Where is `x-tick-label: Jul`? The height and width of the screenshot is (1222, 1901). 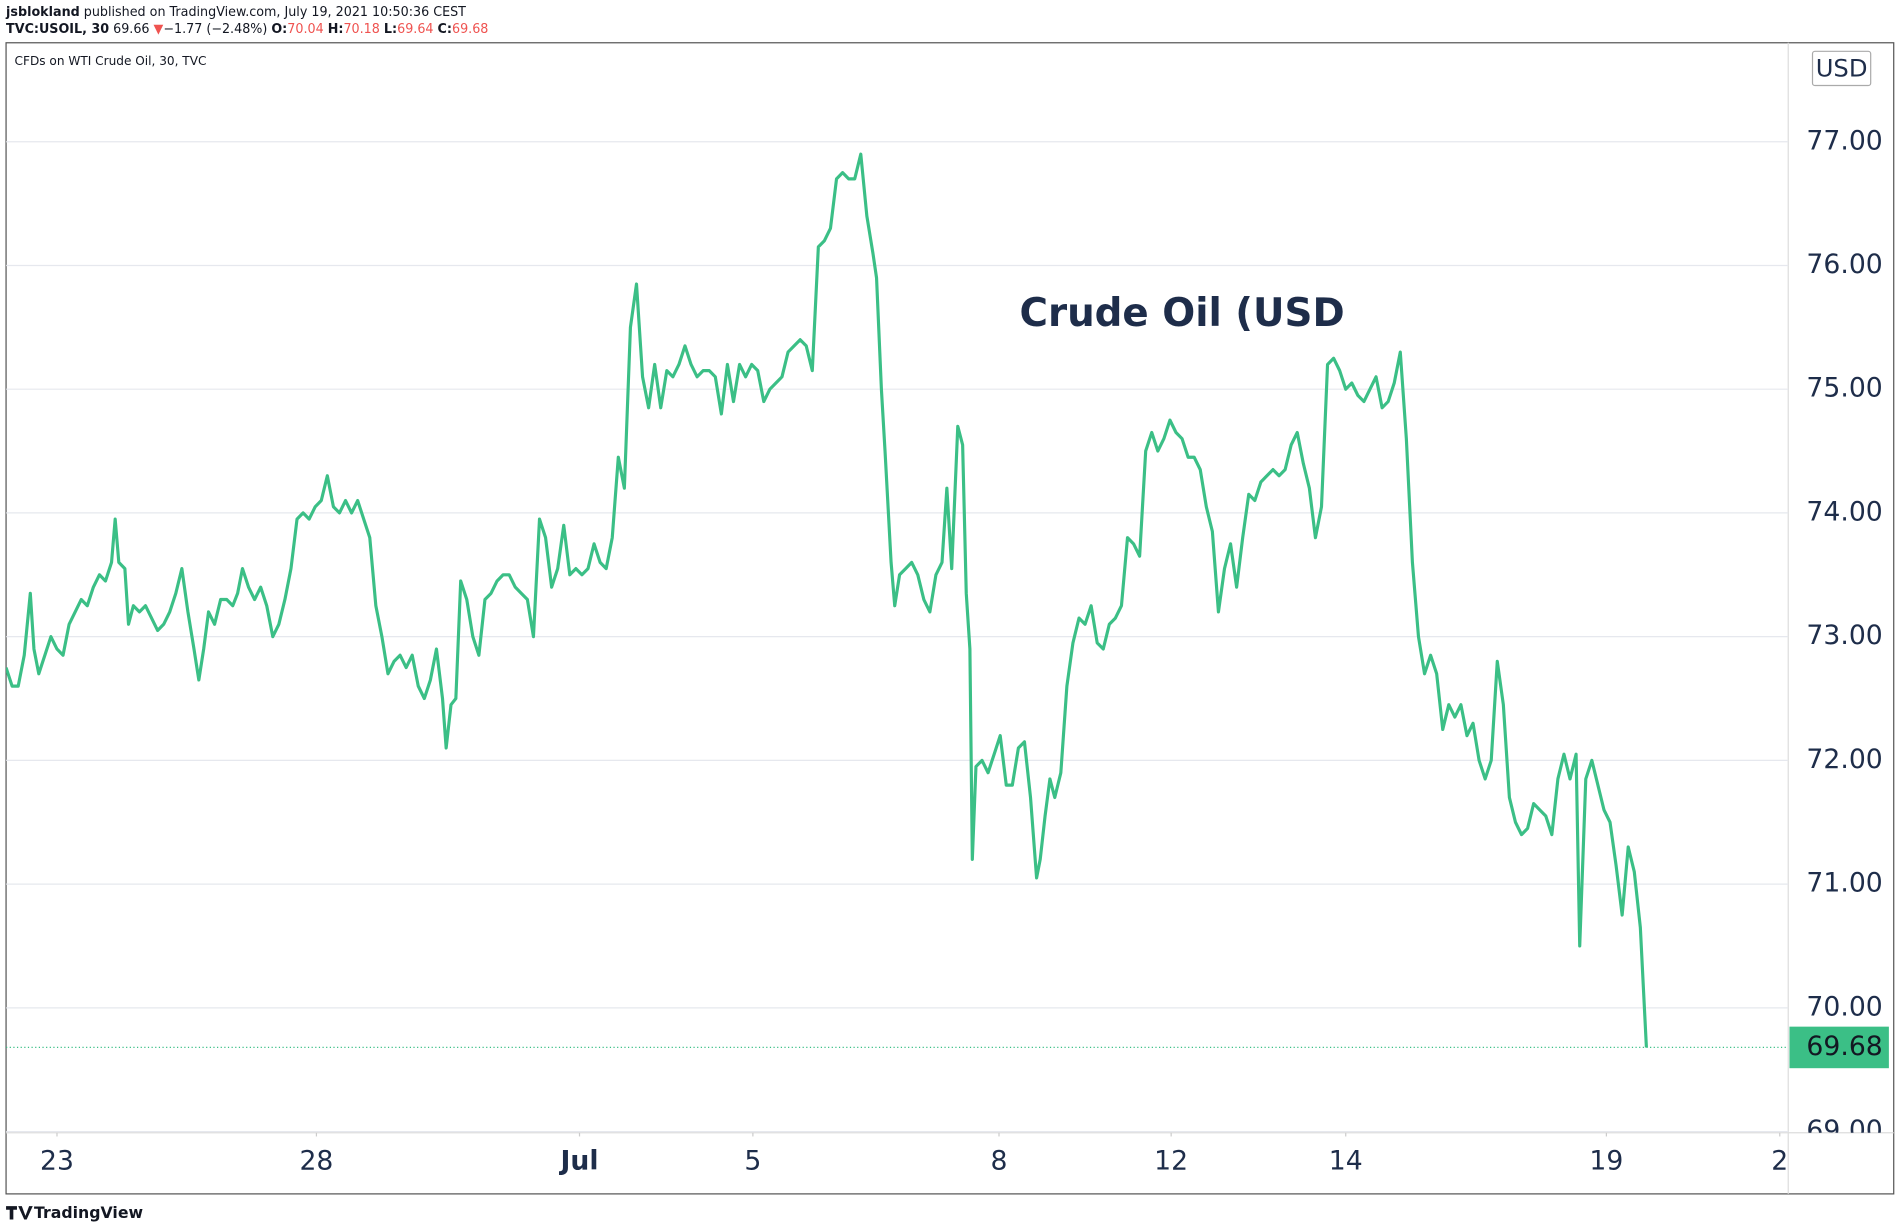
x-tick-label: Jul is located at coordinates (578, 1161).